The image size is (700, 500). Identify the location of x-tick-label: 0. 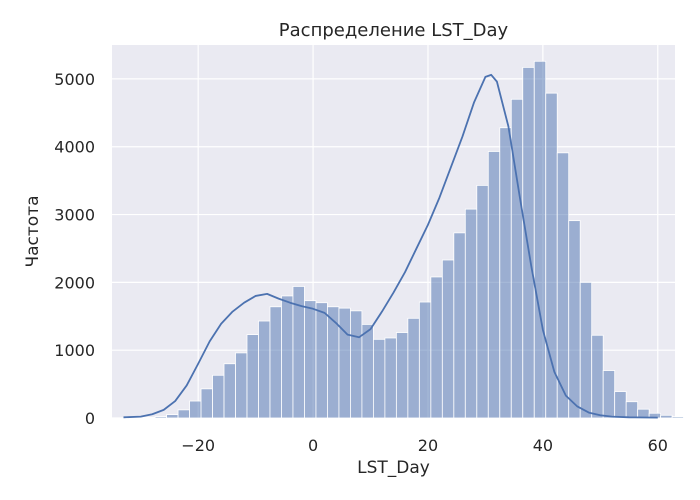
(313, 445).